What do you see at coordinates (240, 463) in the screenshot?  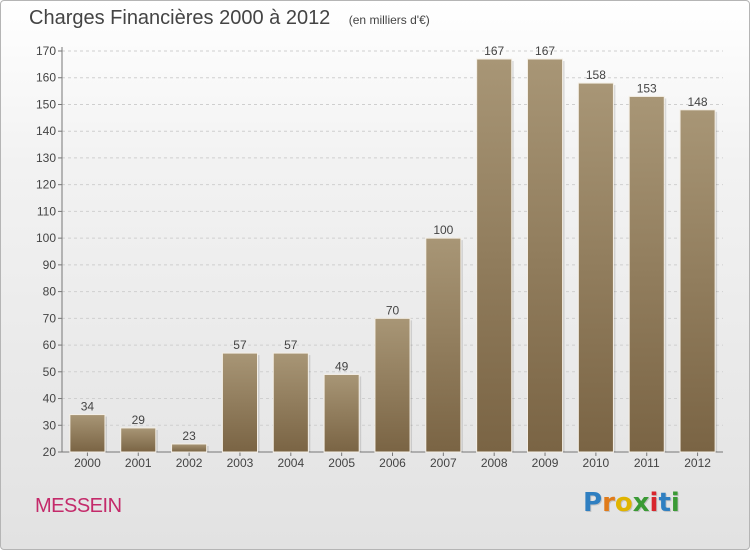 I see `x-tick-label: 2003` at bounding box center [240, 463].